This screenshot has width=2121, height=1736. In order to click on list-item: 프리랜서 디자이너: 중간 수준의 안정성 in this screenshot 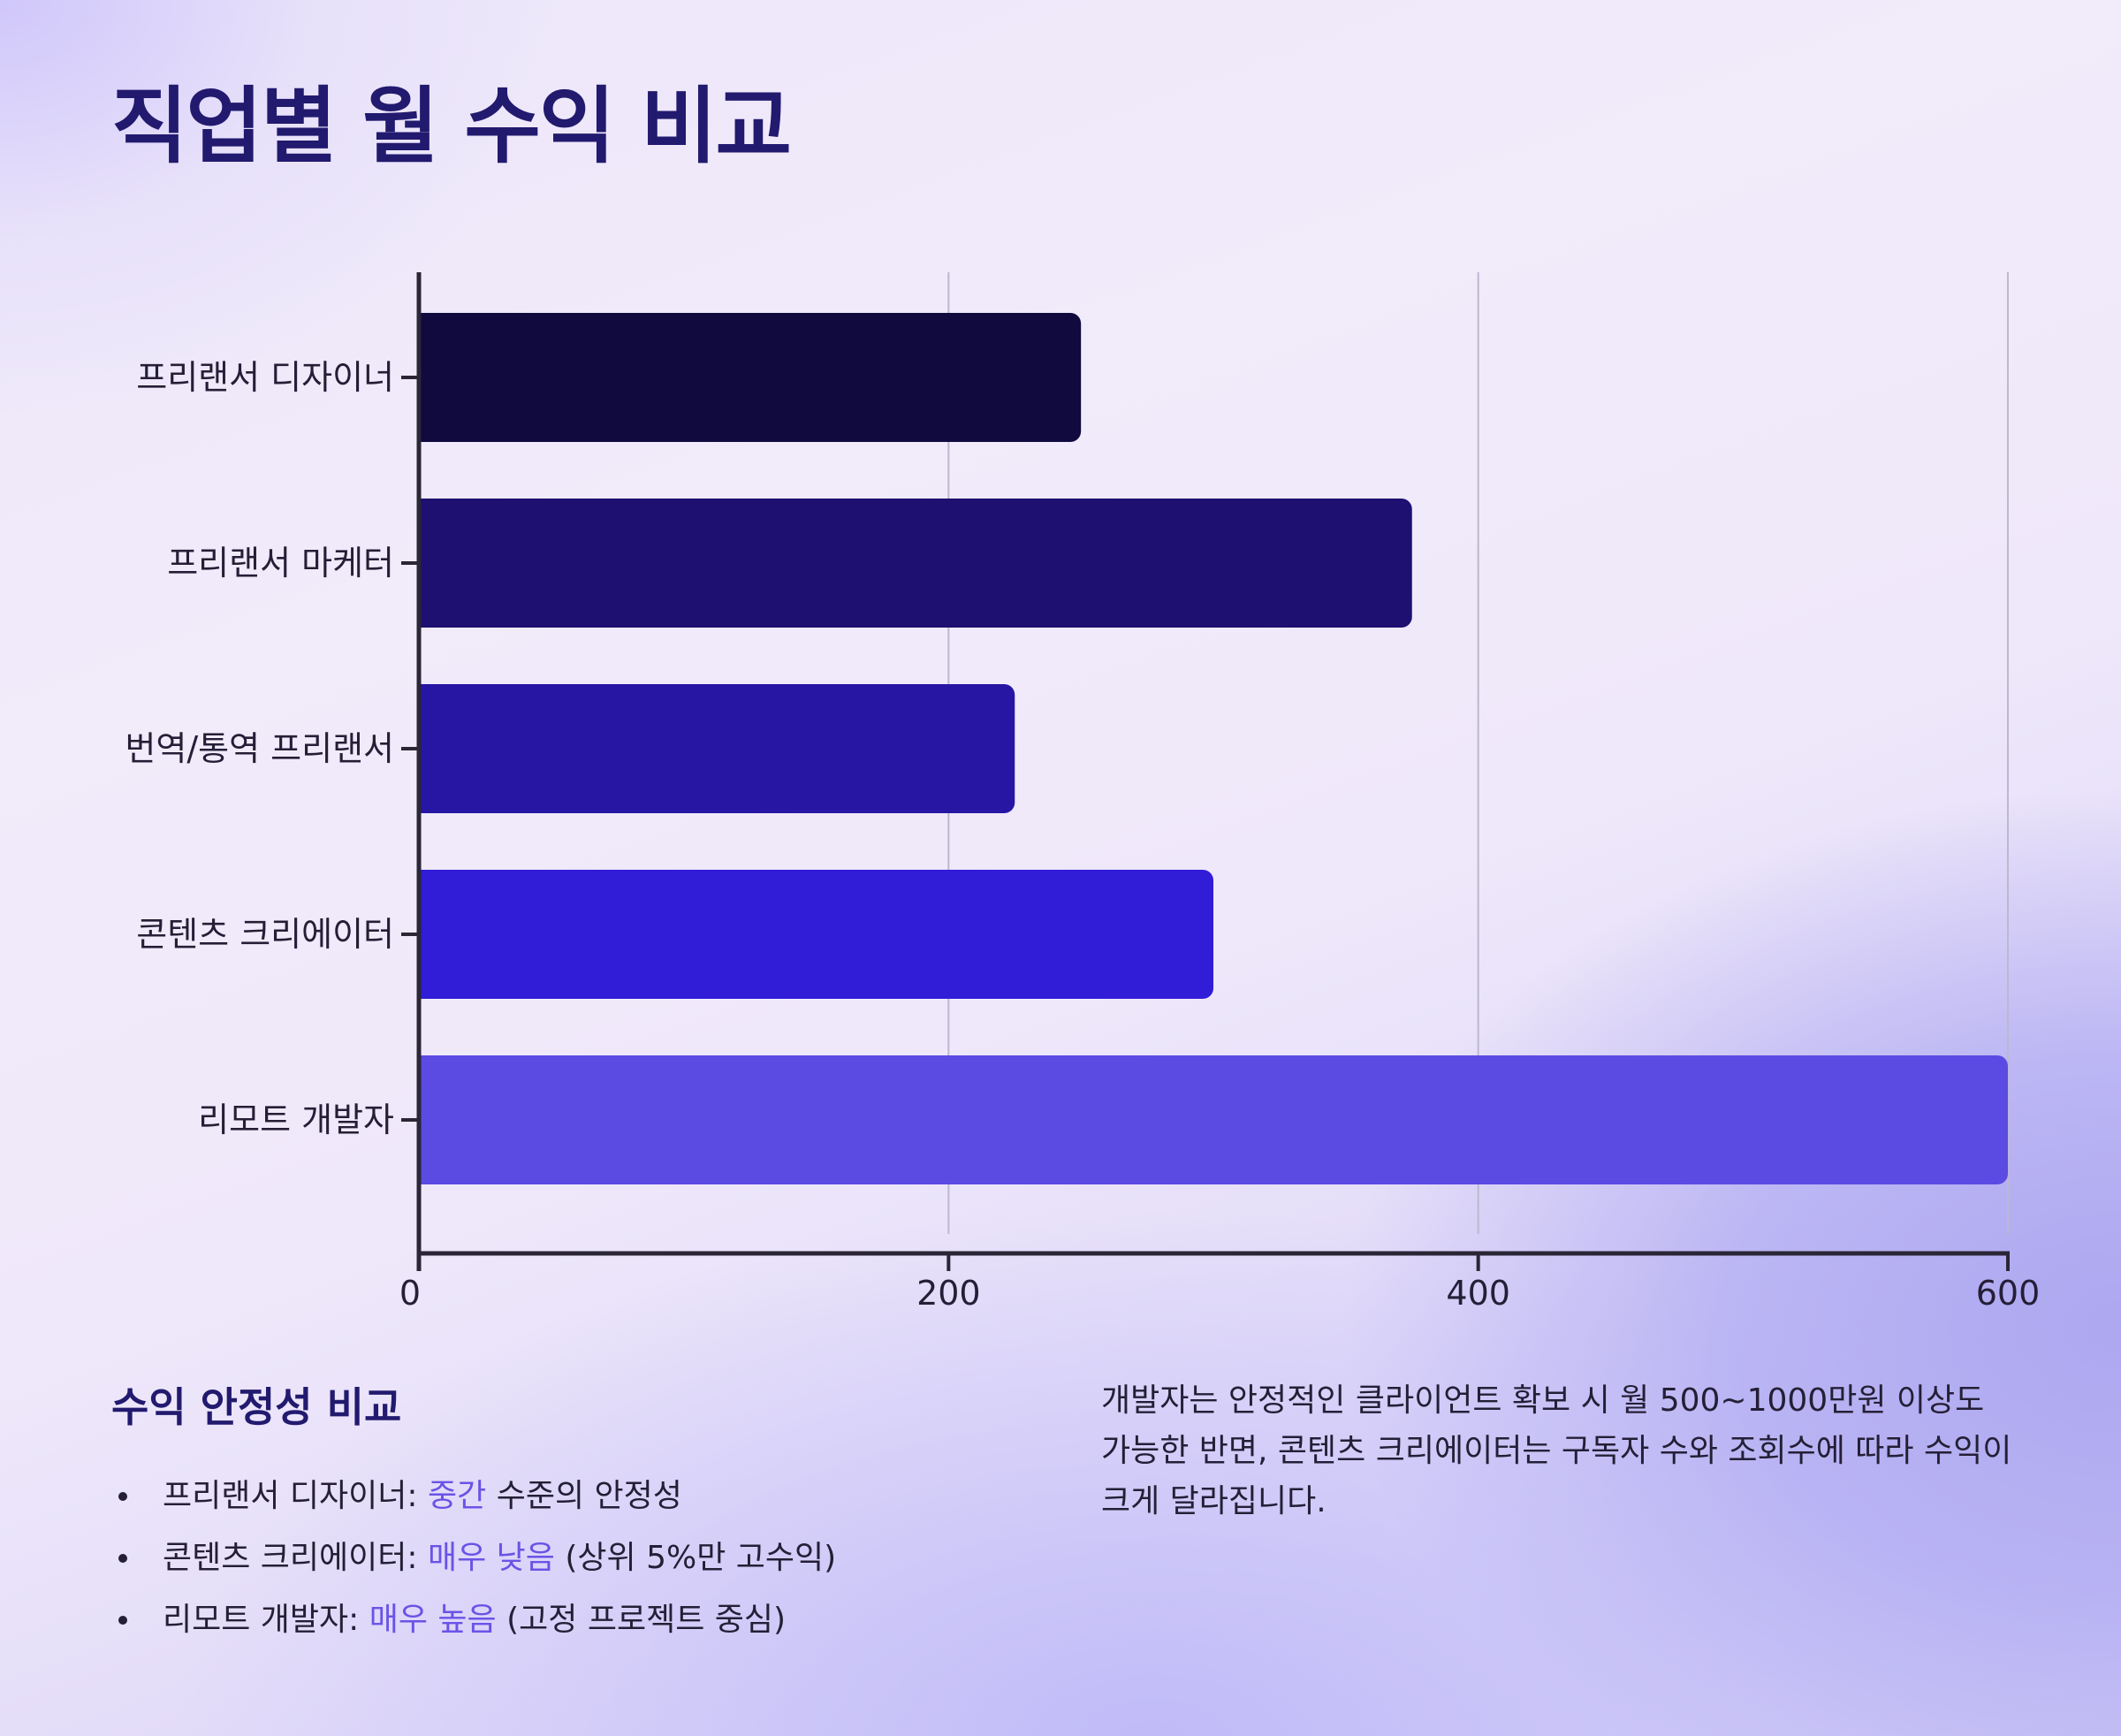, I will do `click(553, 1496)`.